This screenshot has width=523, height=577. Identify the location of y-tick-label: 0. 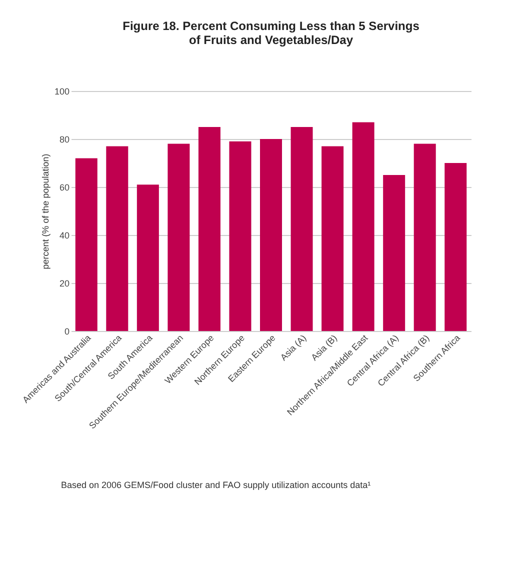
(67, 331).